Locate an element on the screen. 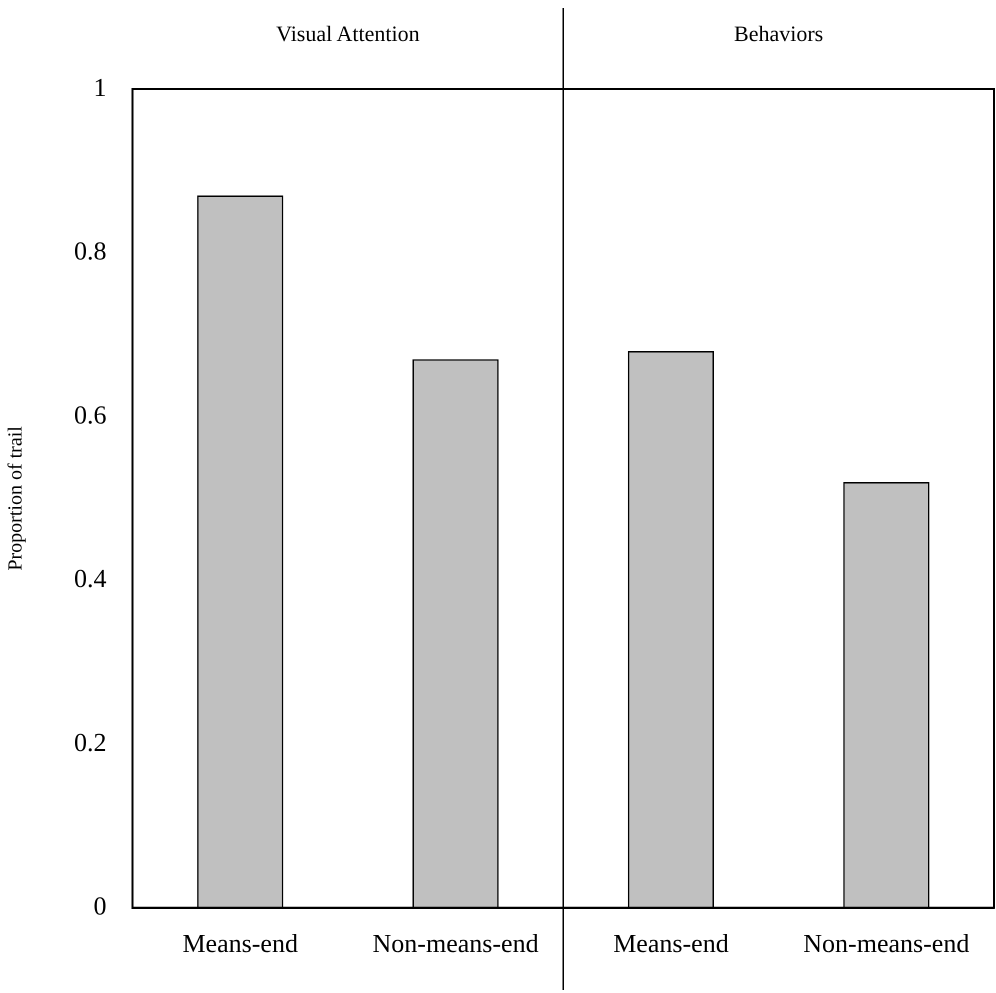 This screenshot has width=996, height=993. y-axis-title: Proportion of trail is located at coordinates (15, 498).